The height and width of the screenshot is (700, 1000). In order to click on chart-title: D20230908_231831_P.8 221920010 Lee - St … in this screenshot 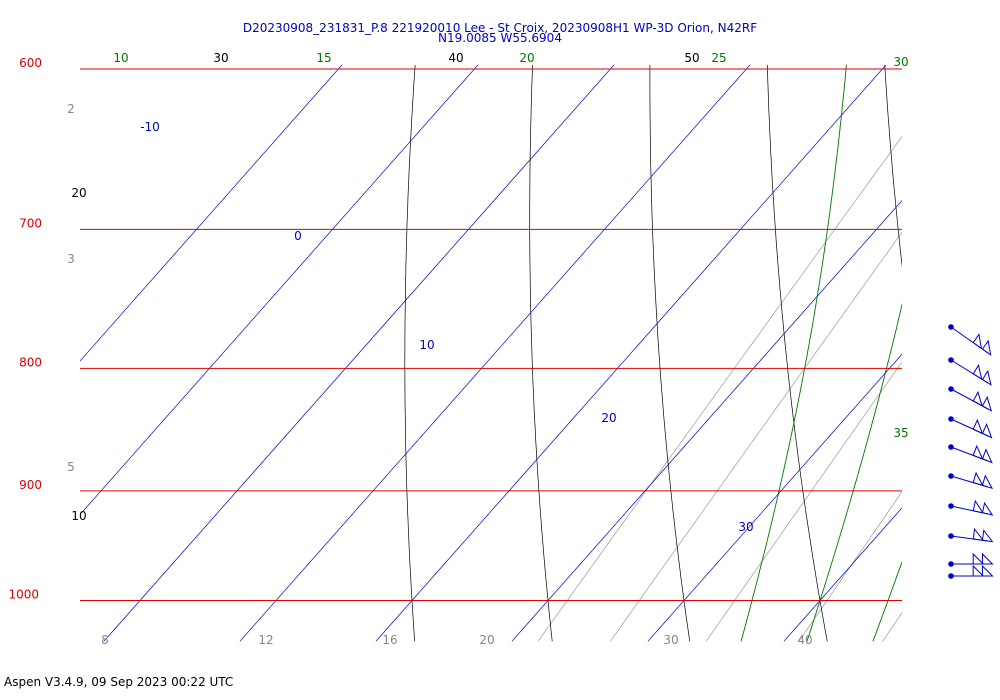, I will do `click(500, 28)`.